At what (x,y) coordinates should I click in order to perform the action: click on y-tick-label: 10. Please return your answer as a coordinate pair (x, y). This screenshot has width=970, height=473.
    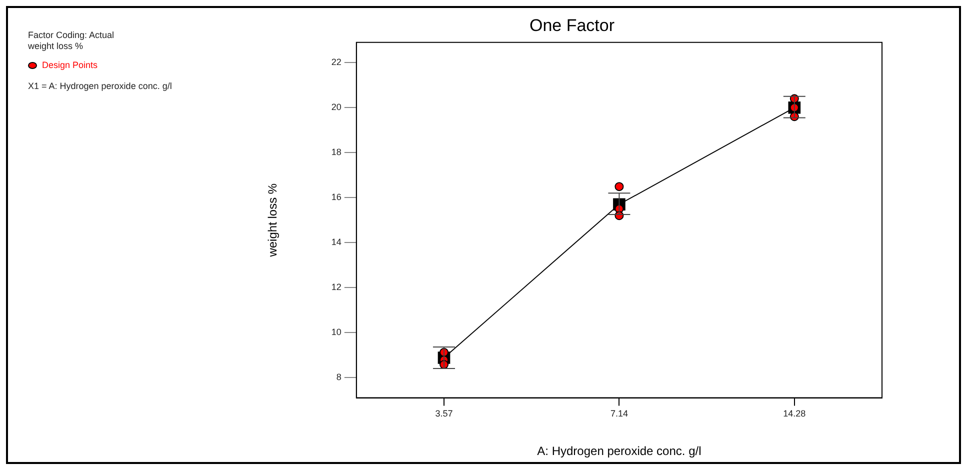
    Looking at the image, I should click on (336, 332).